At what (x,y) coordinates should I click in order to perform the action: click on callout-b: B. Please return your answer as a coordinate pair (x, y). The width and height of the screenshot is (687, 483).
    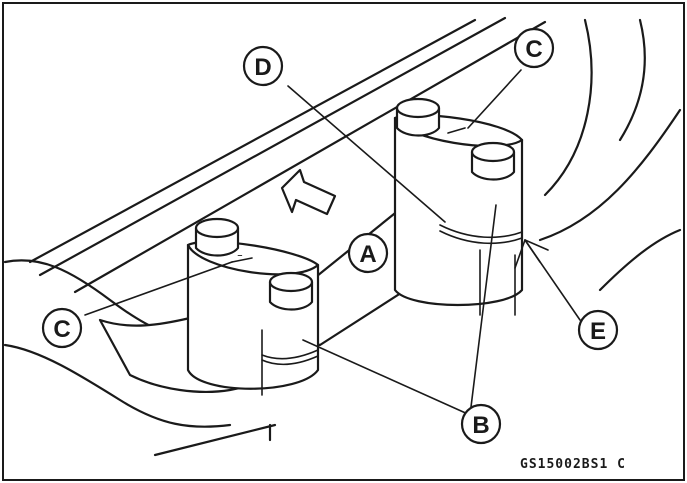
    Looking at the image, I should click on (481, 424).